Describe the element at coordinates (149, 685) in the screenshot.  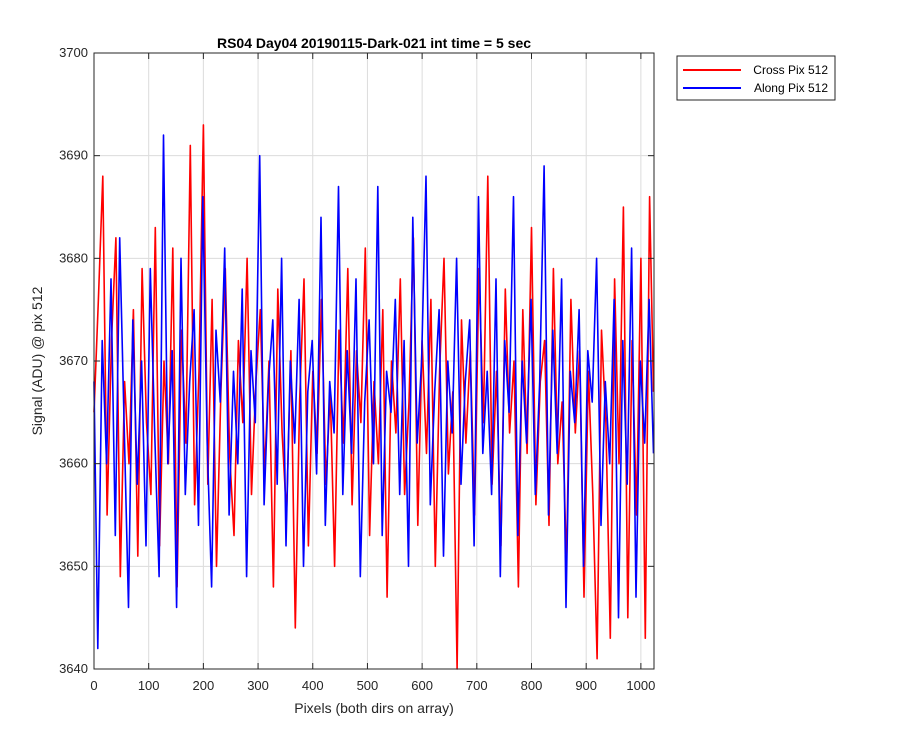
I see `x-tick-label: 100` at that location.